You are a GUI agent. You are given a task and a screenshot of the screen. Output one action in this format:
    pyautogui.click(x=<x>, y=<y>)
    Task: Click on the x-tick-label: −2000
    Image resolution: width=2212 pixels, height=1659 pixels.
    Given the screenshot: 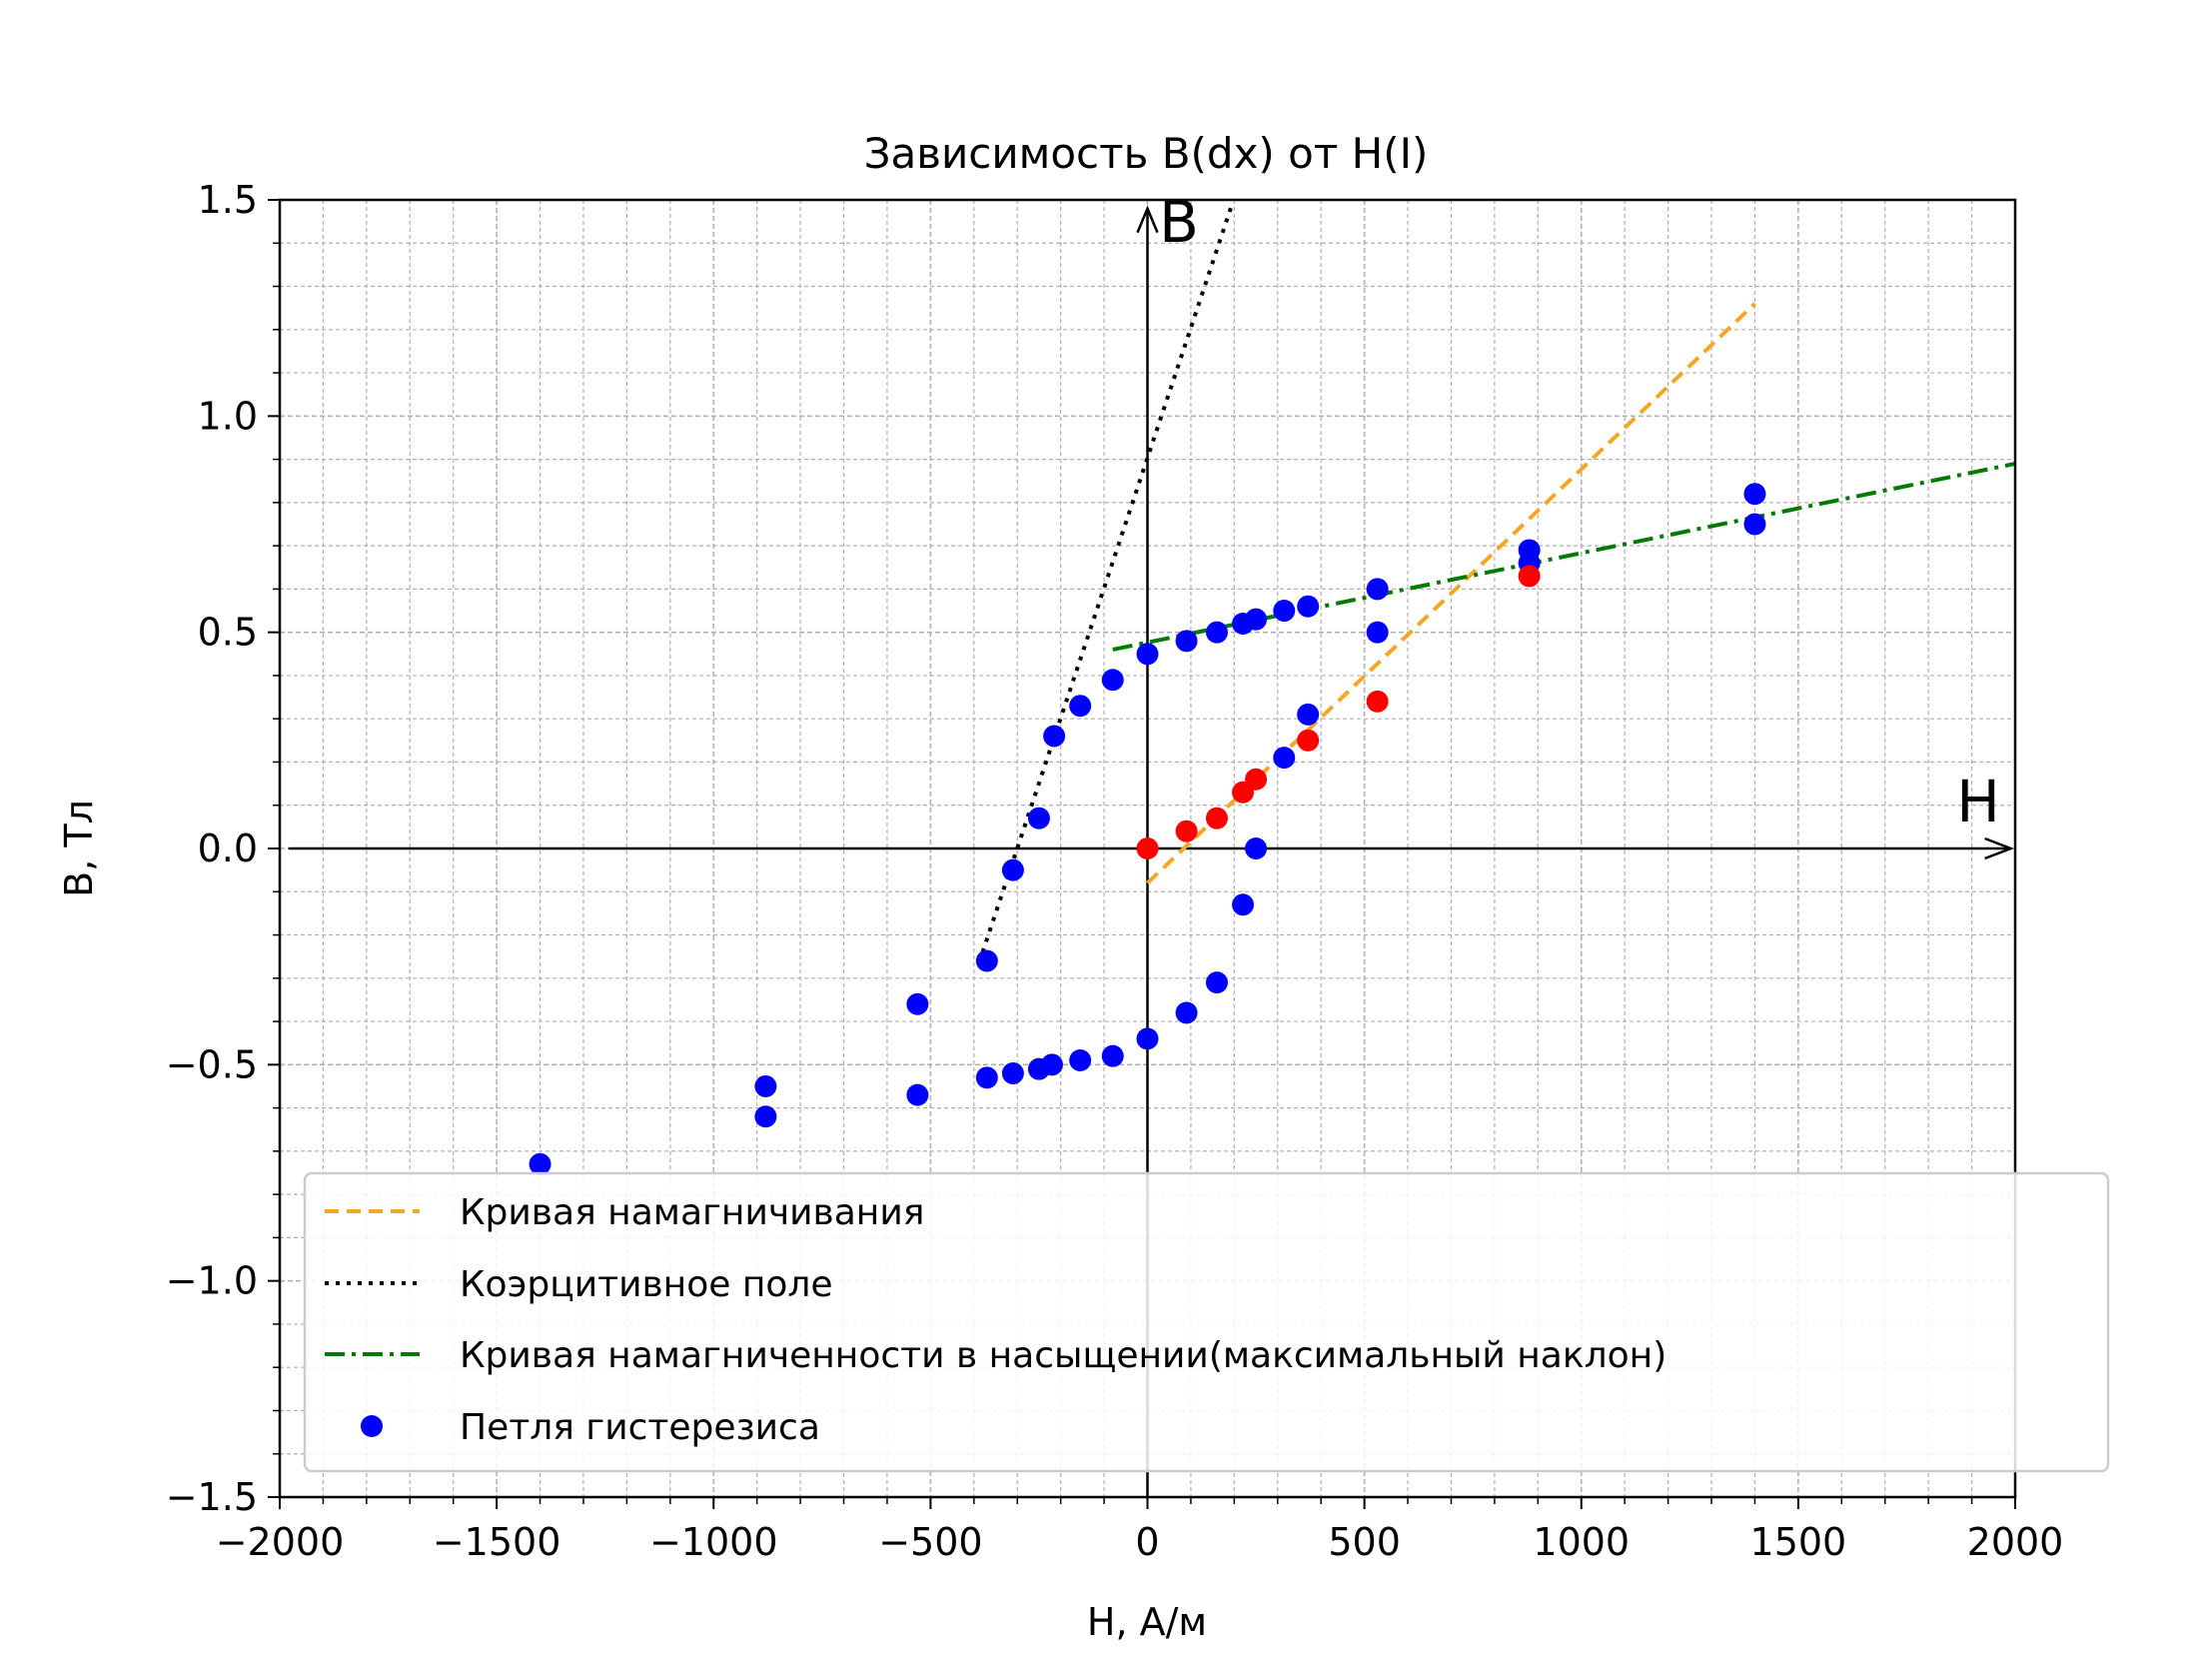 What is the action you would take?
    pyautogui.click(x=280, y=1542)
    